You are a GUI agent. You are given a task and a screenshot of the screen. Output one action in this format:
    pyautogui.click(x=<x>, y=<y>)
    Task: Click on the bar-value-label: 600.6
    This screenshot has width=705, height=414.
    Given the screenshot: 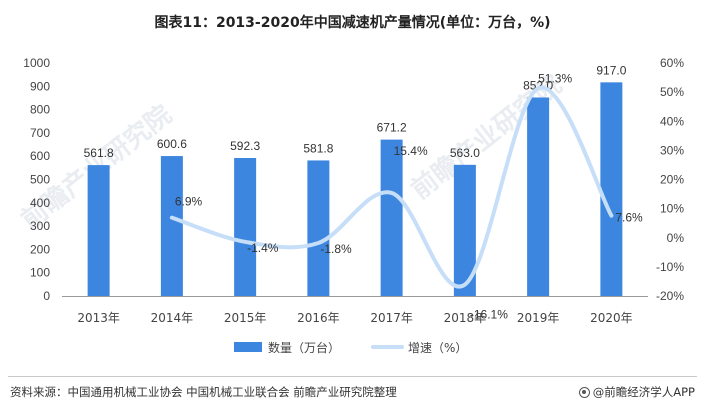 What is the action you would take?
    pyautogui.click(x=172, y=144)
    